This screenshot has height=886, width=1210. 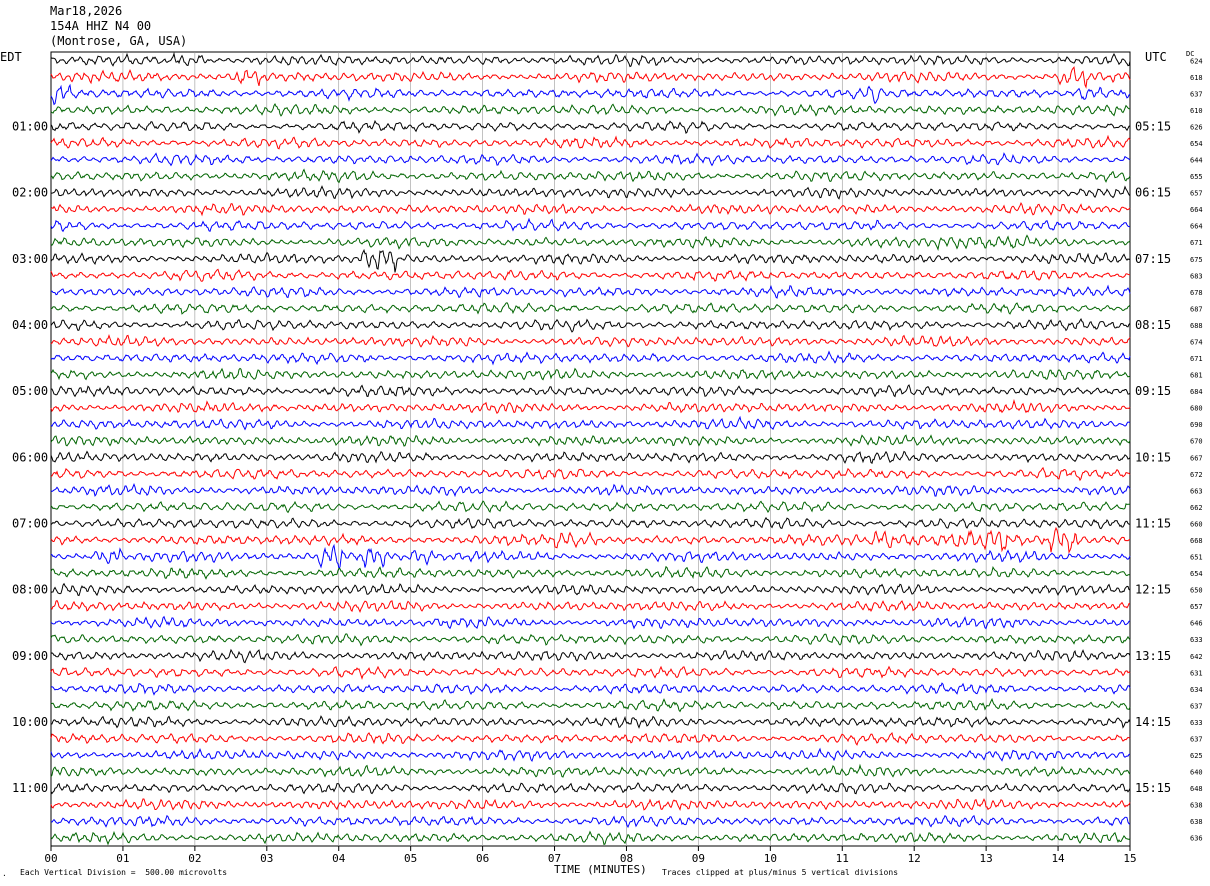 I want to click on right-hour-label: 07:15, so click(x=1153, y=259).